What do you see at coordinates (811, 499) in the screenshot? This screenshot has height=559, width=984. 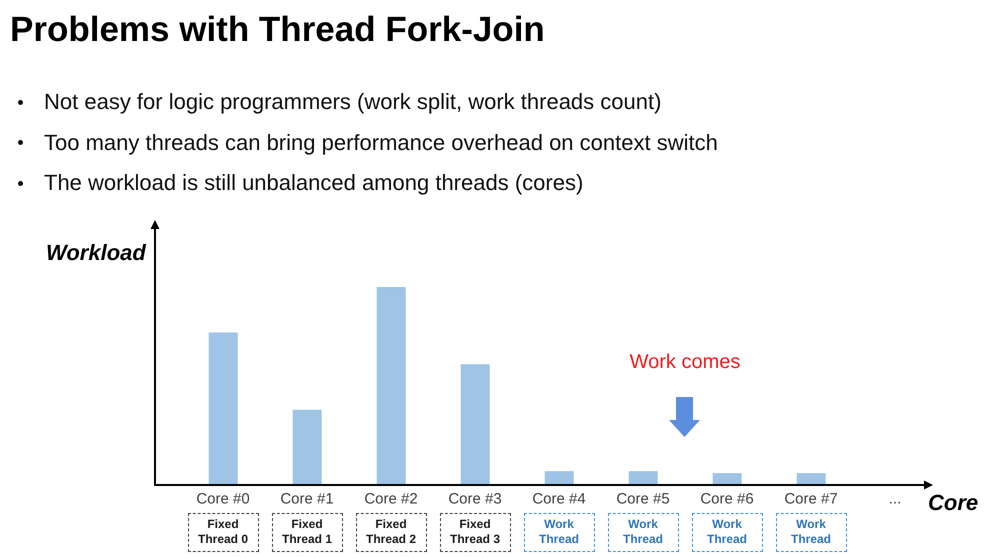 I see `x-tick-label: Core #7` at bounding box center [811, 499].